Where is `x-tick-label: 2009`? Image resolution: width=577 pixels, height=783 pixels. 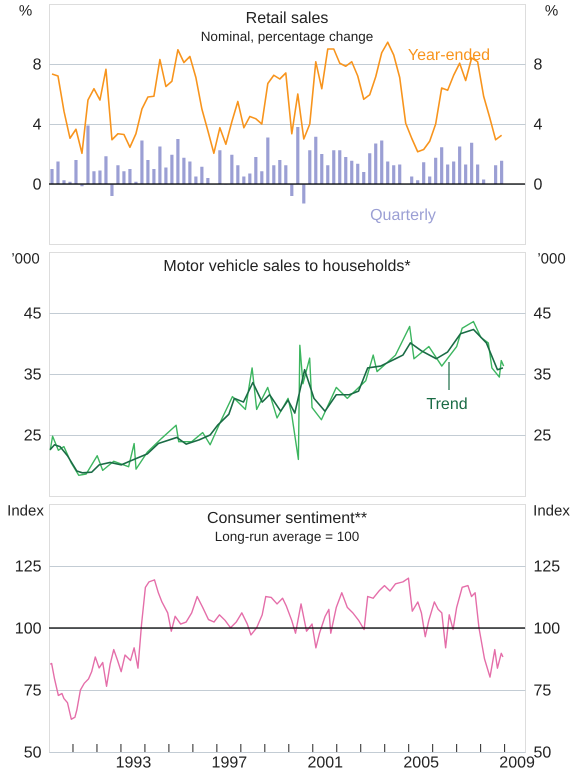
x-tick-label: 2009 is located at coordinates (517, 763).